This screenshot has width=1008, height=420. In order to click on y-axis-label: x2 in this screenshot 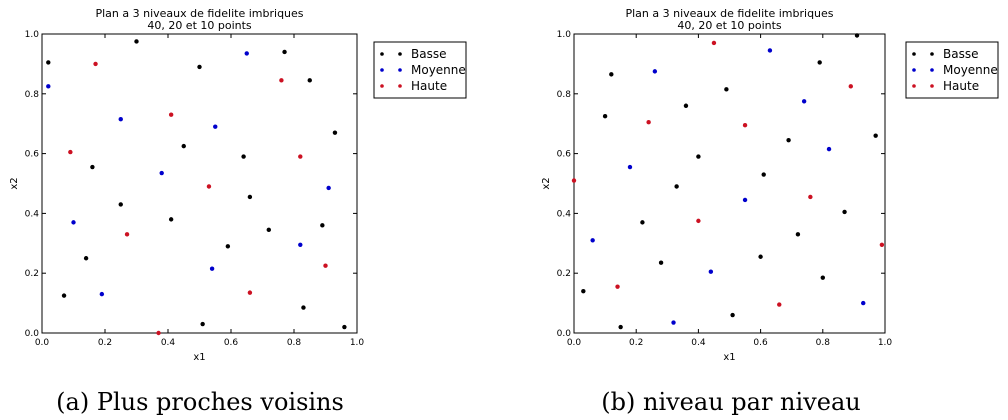, I will do `click(546, 183)`.